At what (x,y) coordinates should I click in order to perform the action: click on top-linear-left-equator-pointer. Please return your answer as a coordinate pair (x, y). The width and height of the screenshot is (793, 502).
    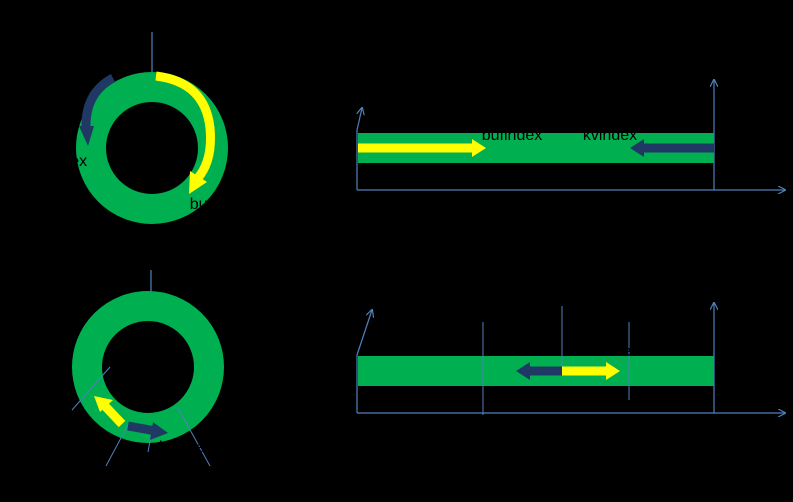
    Looking at the image, I should click on (359, 119).